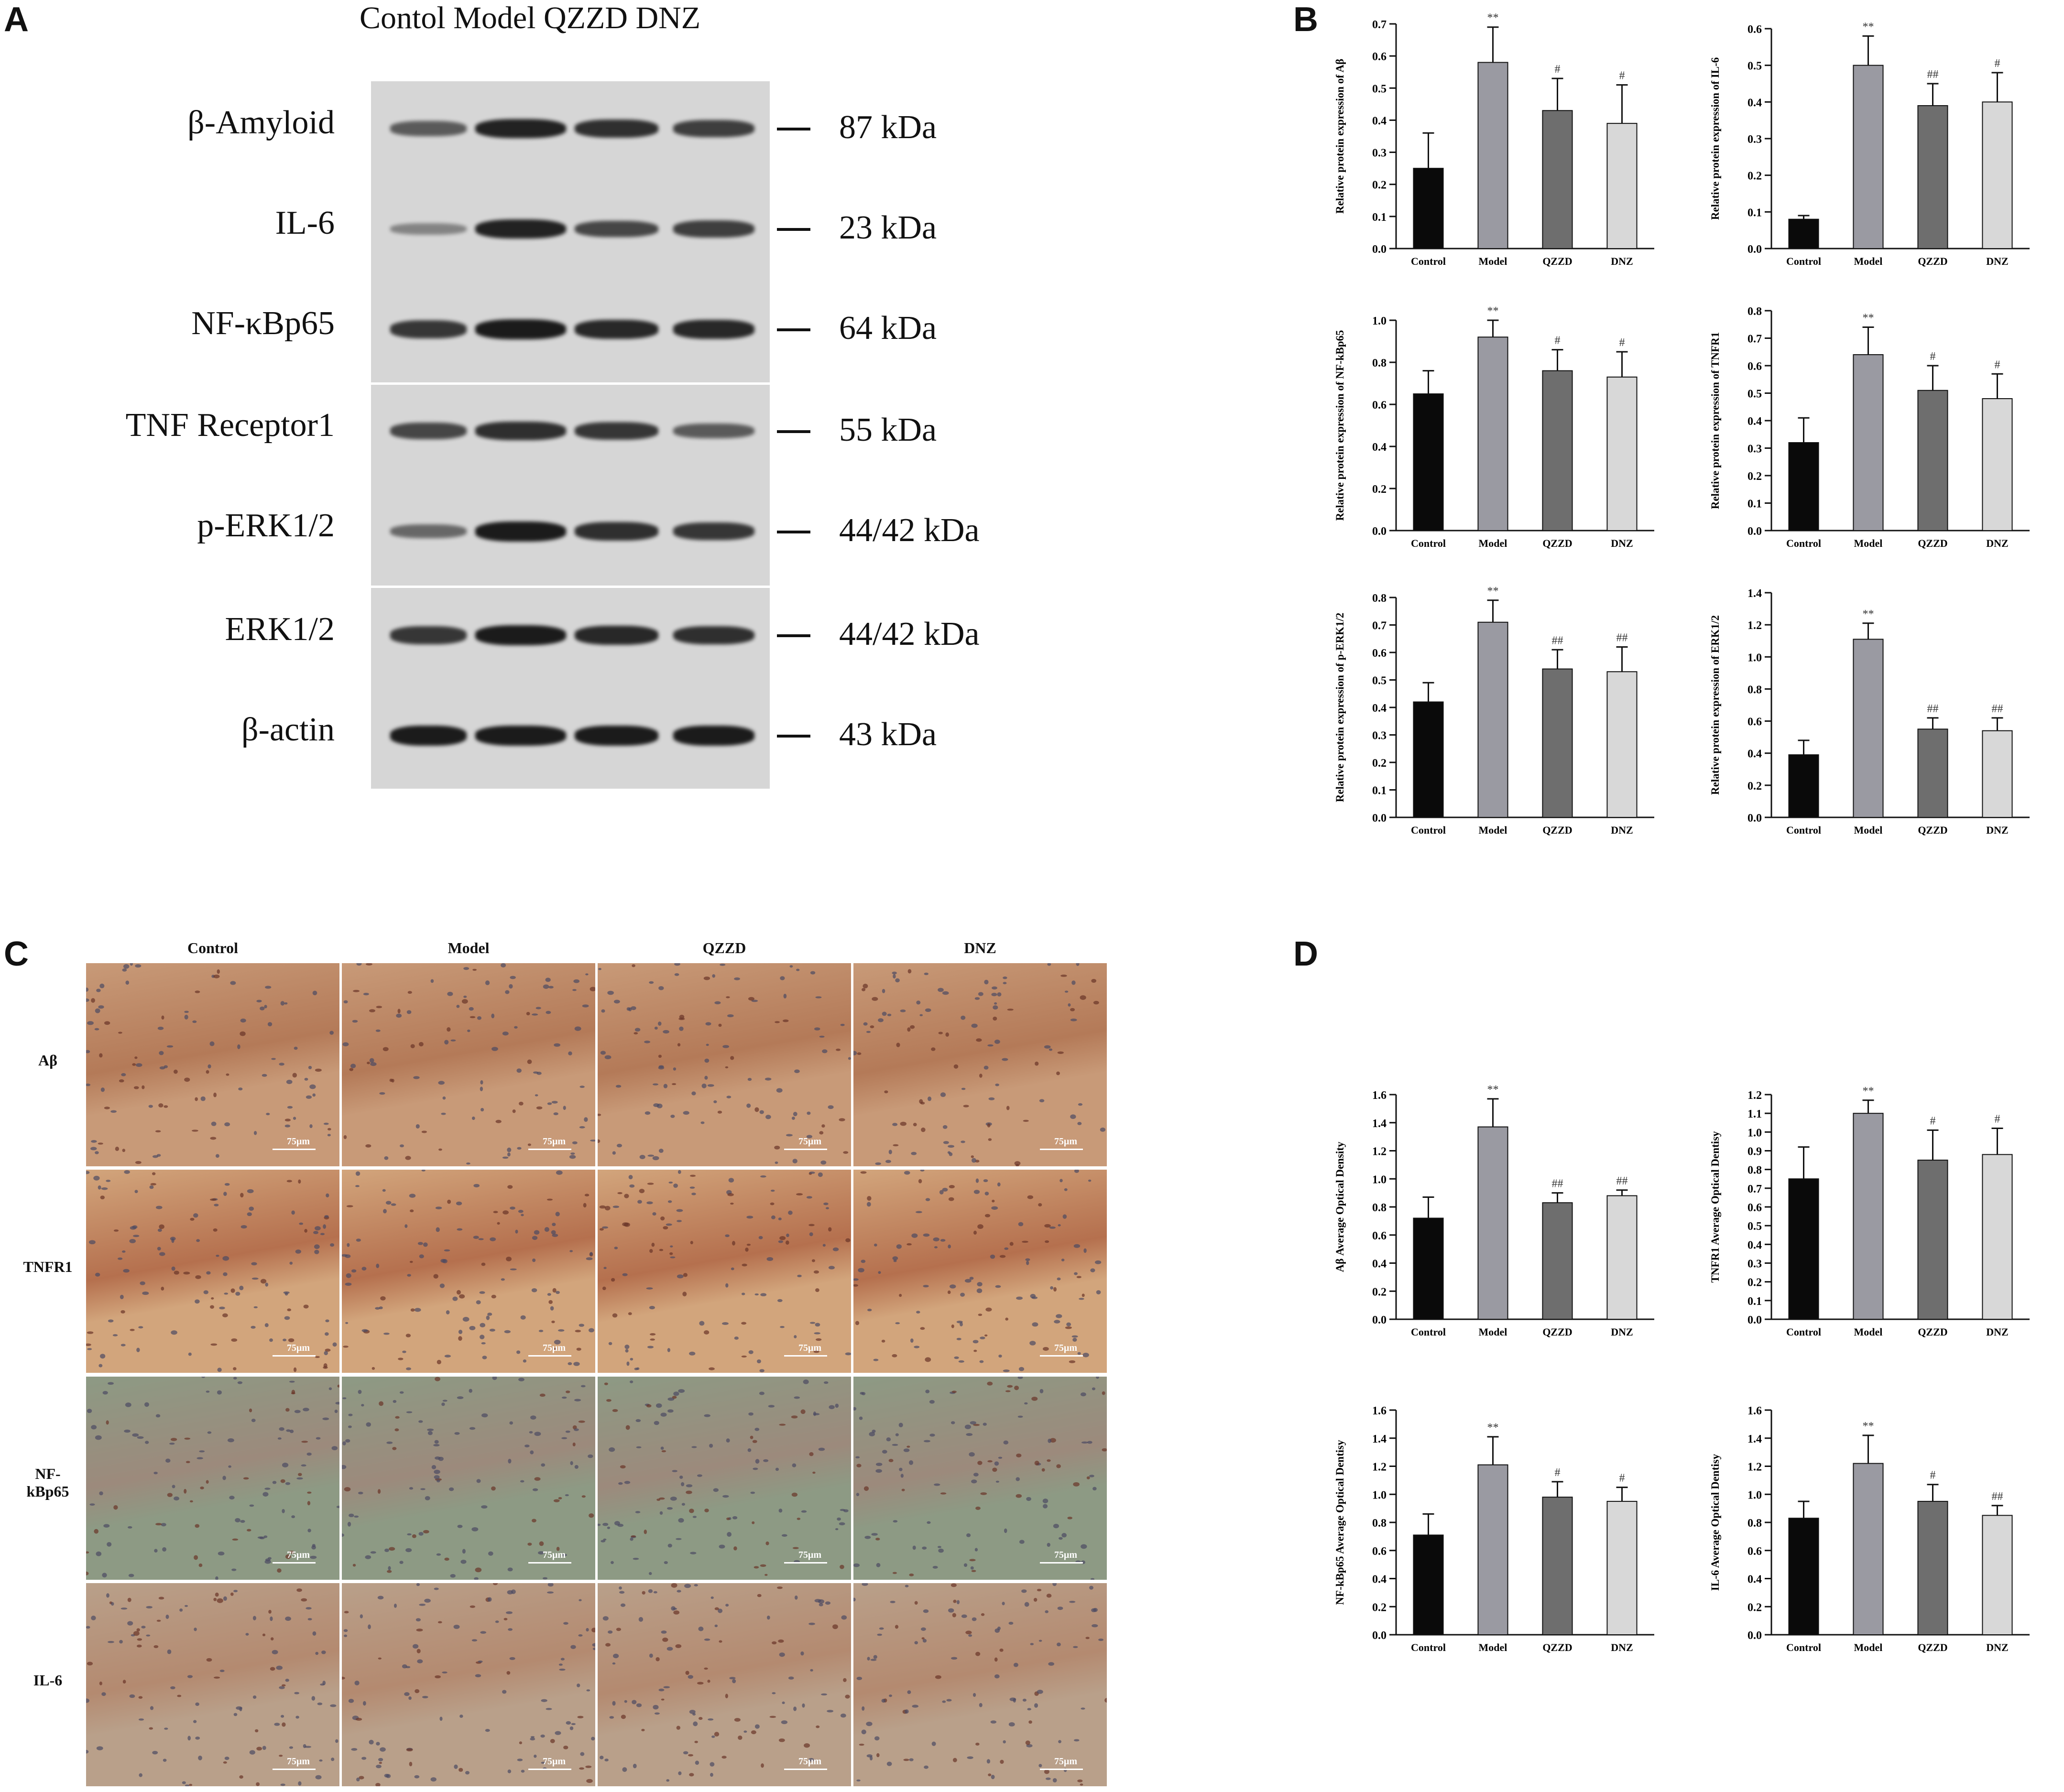 This screenshot has height=1792, width=2064. I want to click on x-category-label: DNZ, so click(1997, 1332).